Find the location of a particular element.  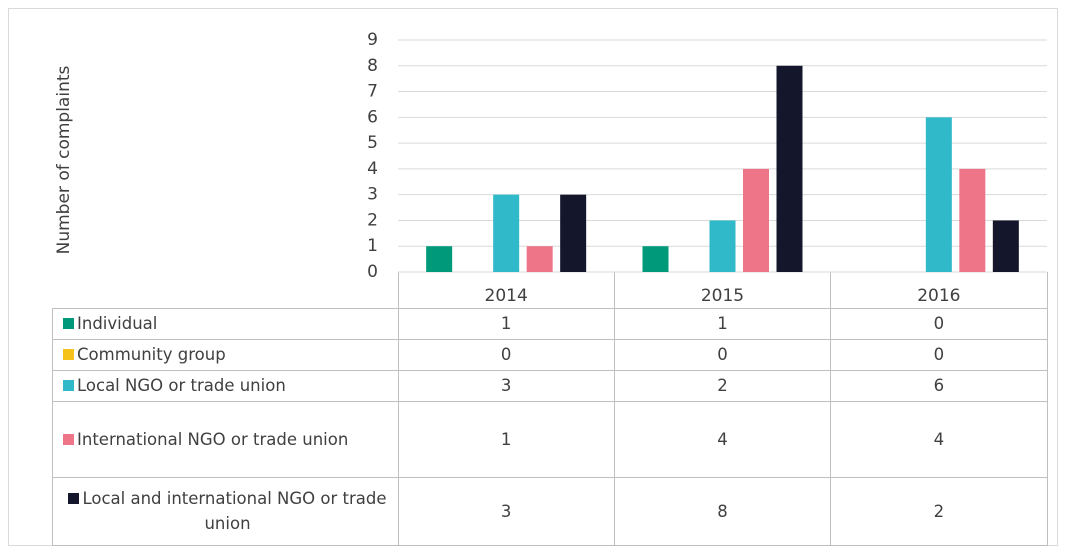

legend-text-box: Local NGO or trade union is located at coordinates (174, 385).